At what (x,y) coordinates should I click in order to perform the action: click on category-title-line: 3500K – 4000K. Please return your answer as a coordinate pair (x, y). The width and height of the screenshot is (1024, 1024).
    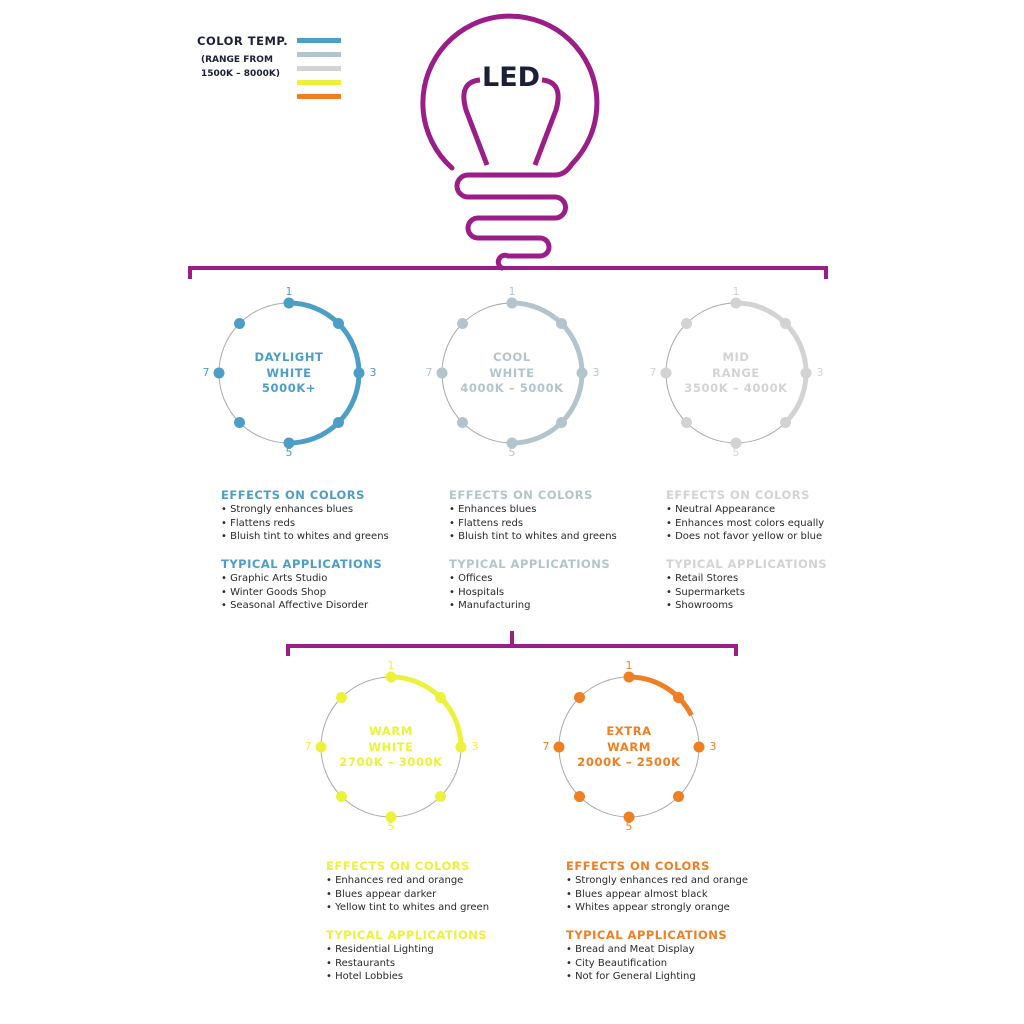
    Looking at the image, I should click on (736, 388).